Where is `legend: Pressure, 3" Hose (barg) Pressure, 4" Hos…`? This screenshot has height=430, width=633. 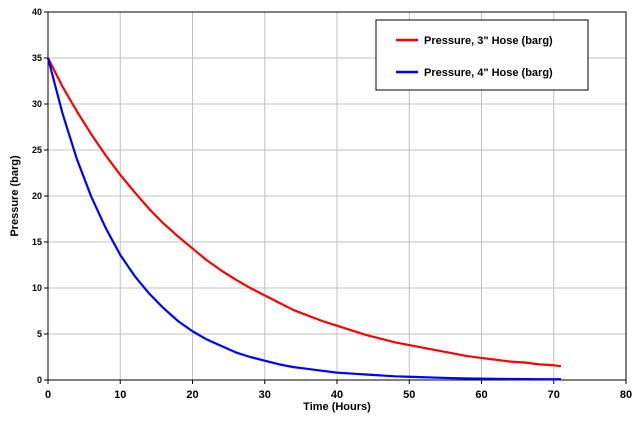 legend: Pressure, 3" Hose (barg) Pressure, 4" Hos… is located at coordinates (482, 55).